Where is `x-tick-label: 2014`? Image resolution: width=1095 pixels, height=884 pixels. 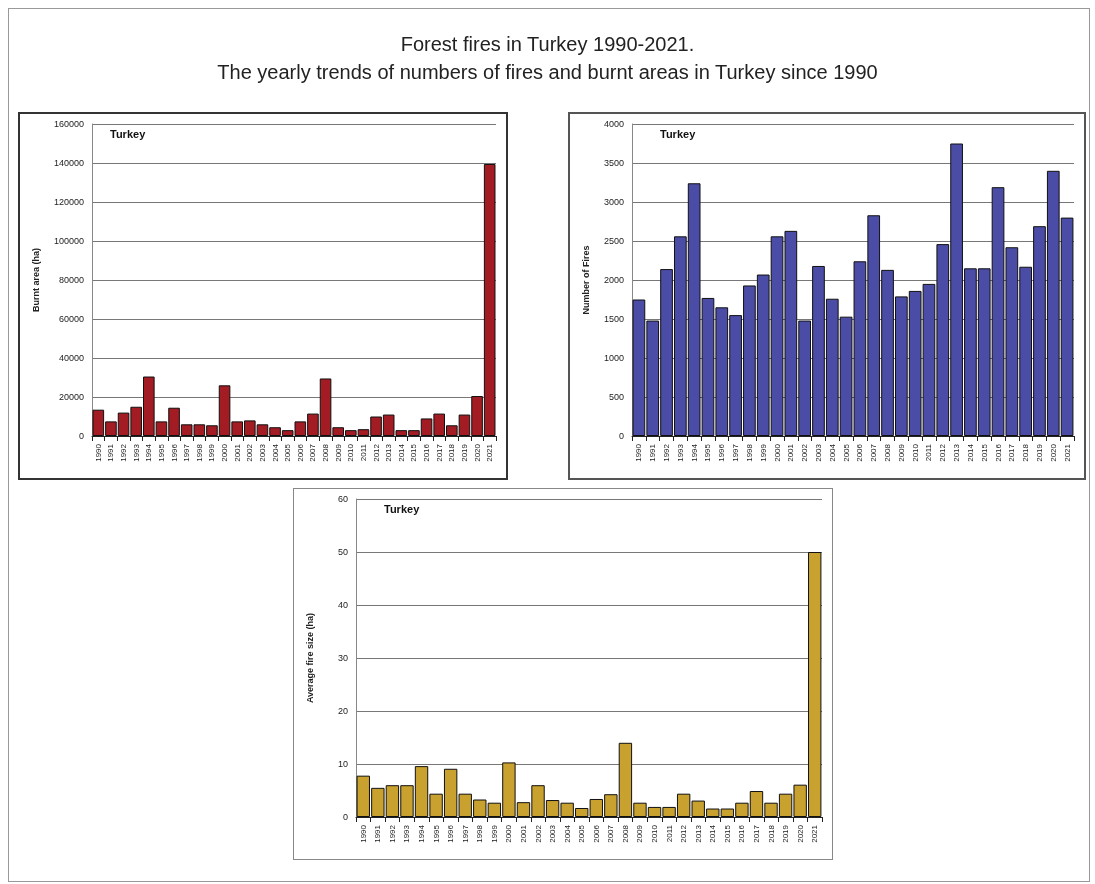
x-tick-label: 2014 is located at coordinates (401, 452).